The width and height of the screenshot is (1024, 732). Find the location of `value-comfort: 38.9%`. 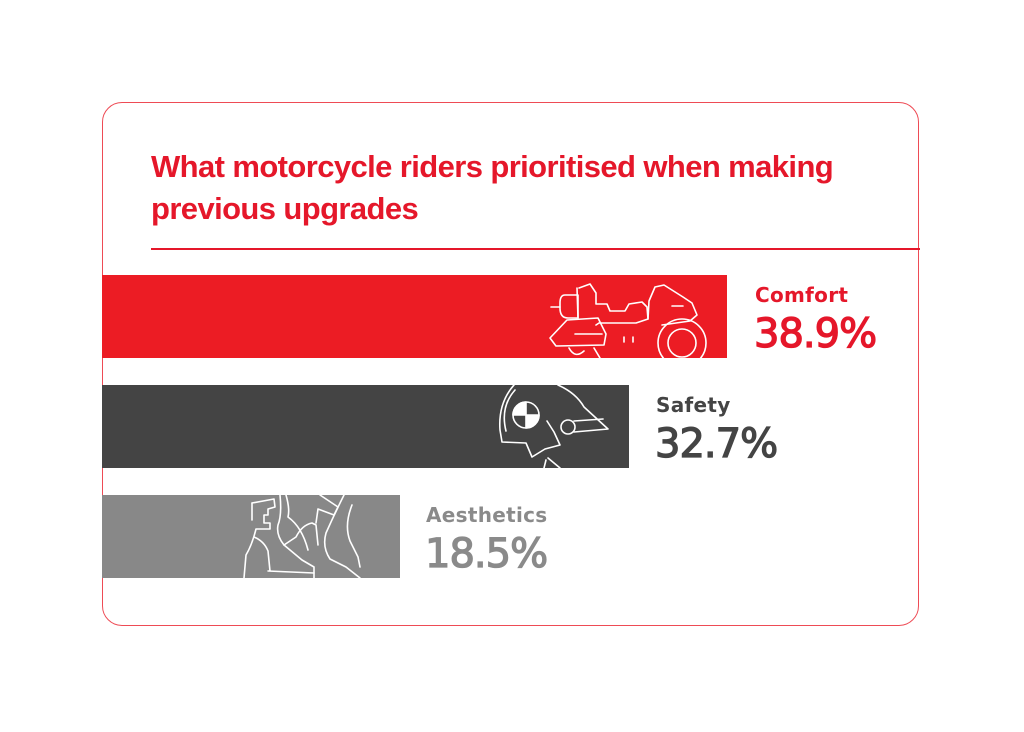

value-comfort: 38.9% is located at coordinates (815, 334).